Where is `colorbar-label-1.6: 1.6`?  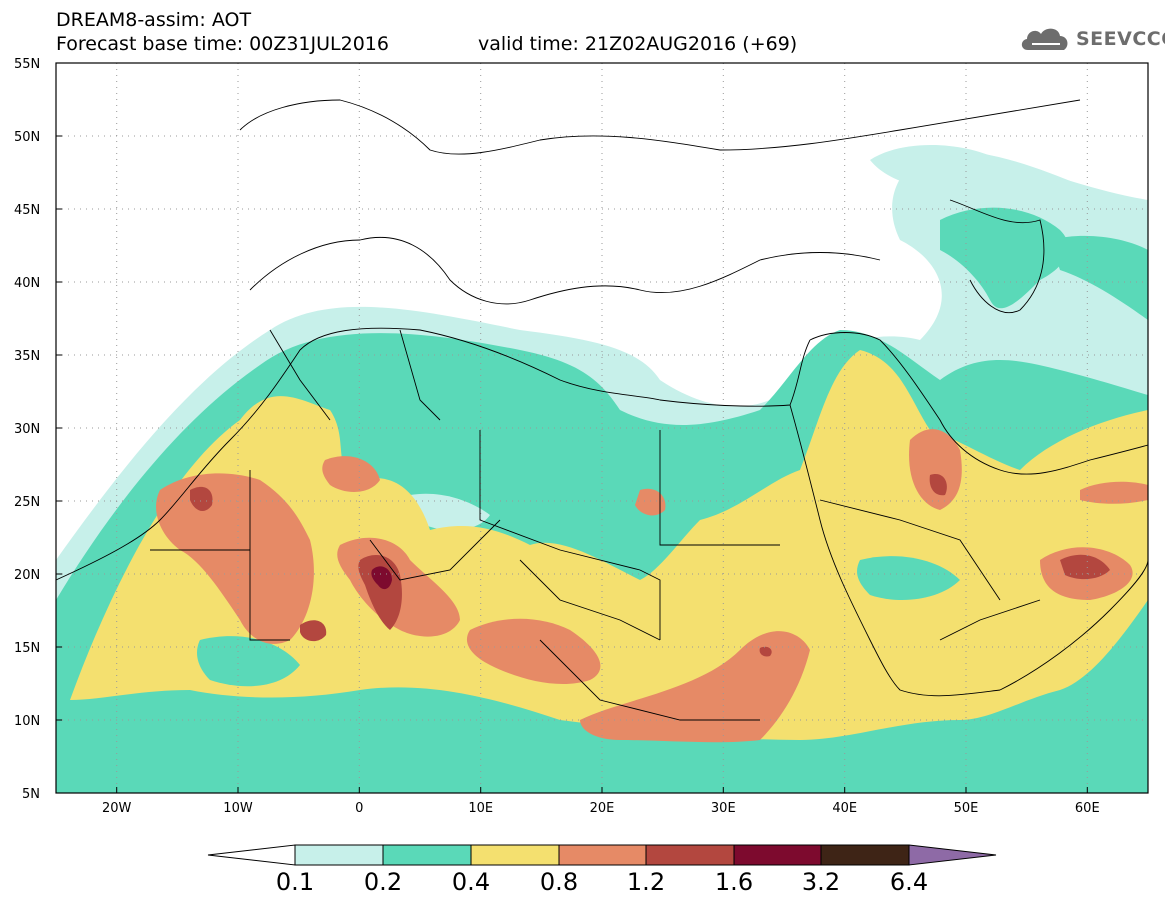 colorbar-label-1.6: 1.6 is located at coordinates (734, 882).